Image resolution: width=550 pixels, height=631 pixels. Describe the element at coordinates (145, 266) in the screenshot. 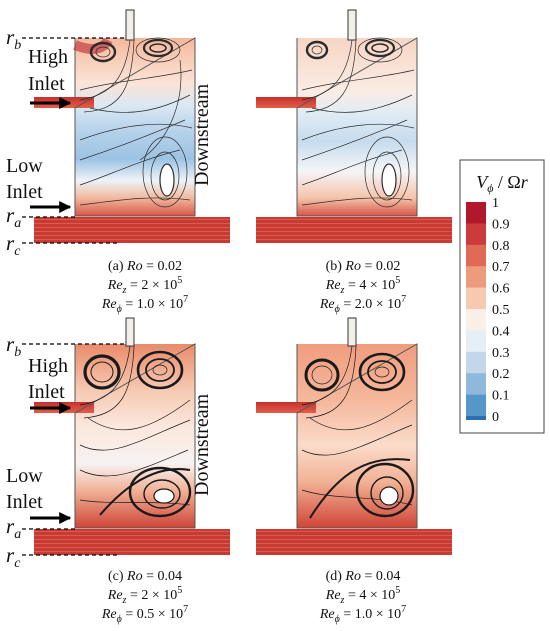

I see `caption-a-line1: (a) Ro = 0.02` at that location.